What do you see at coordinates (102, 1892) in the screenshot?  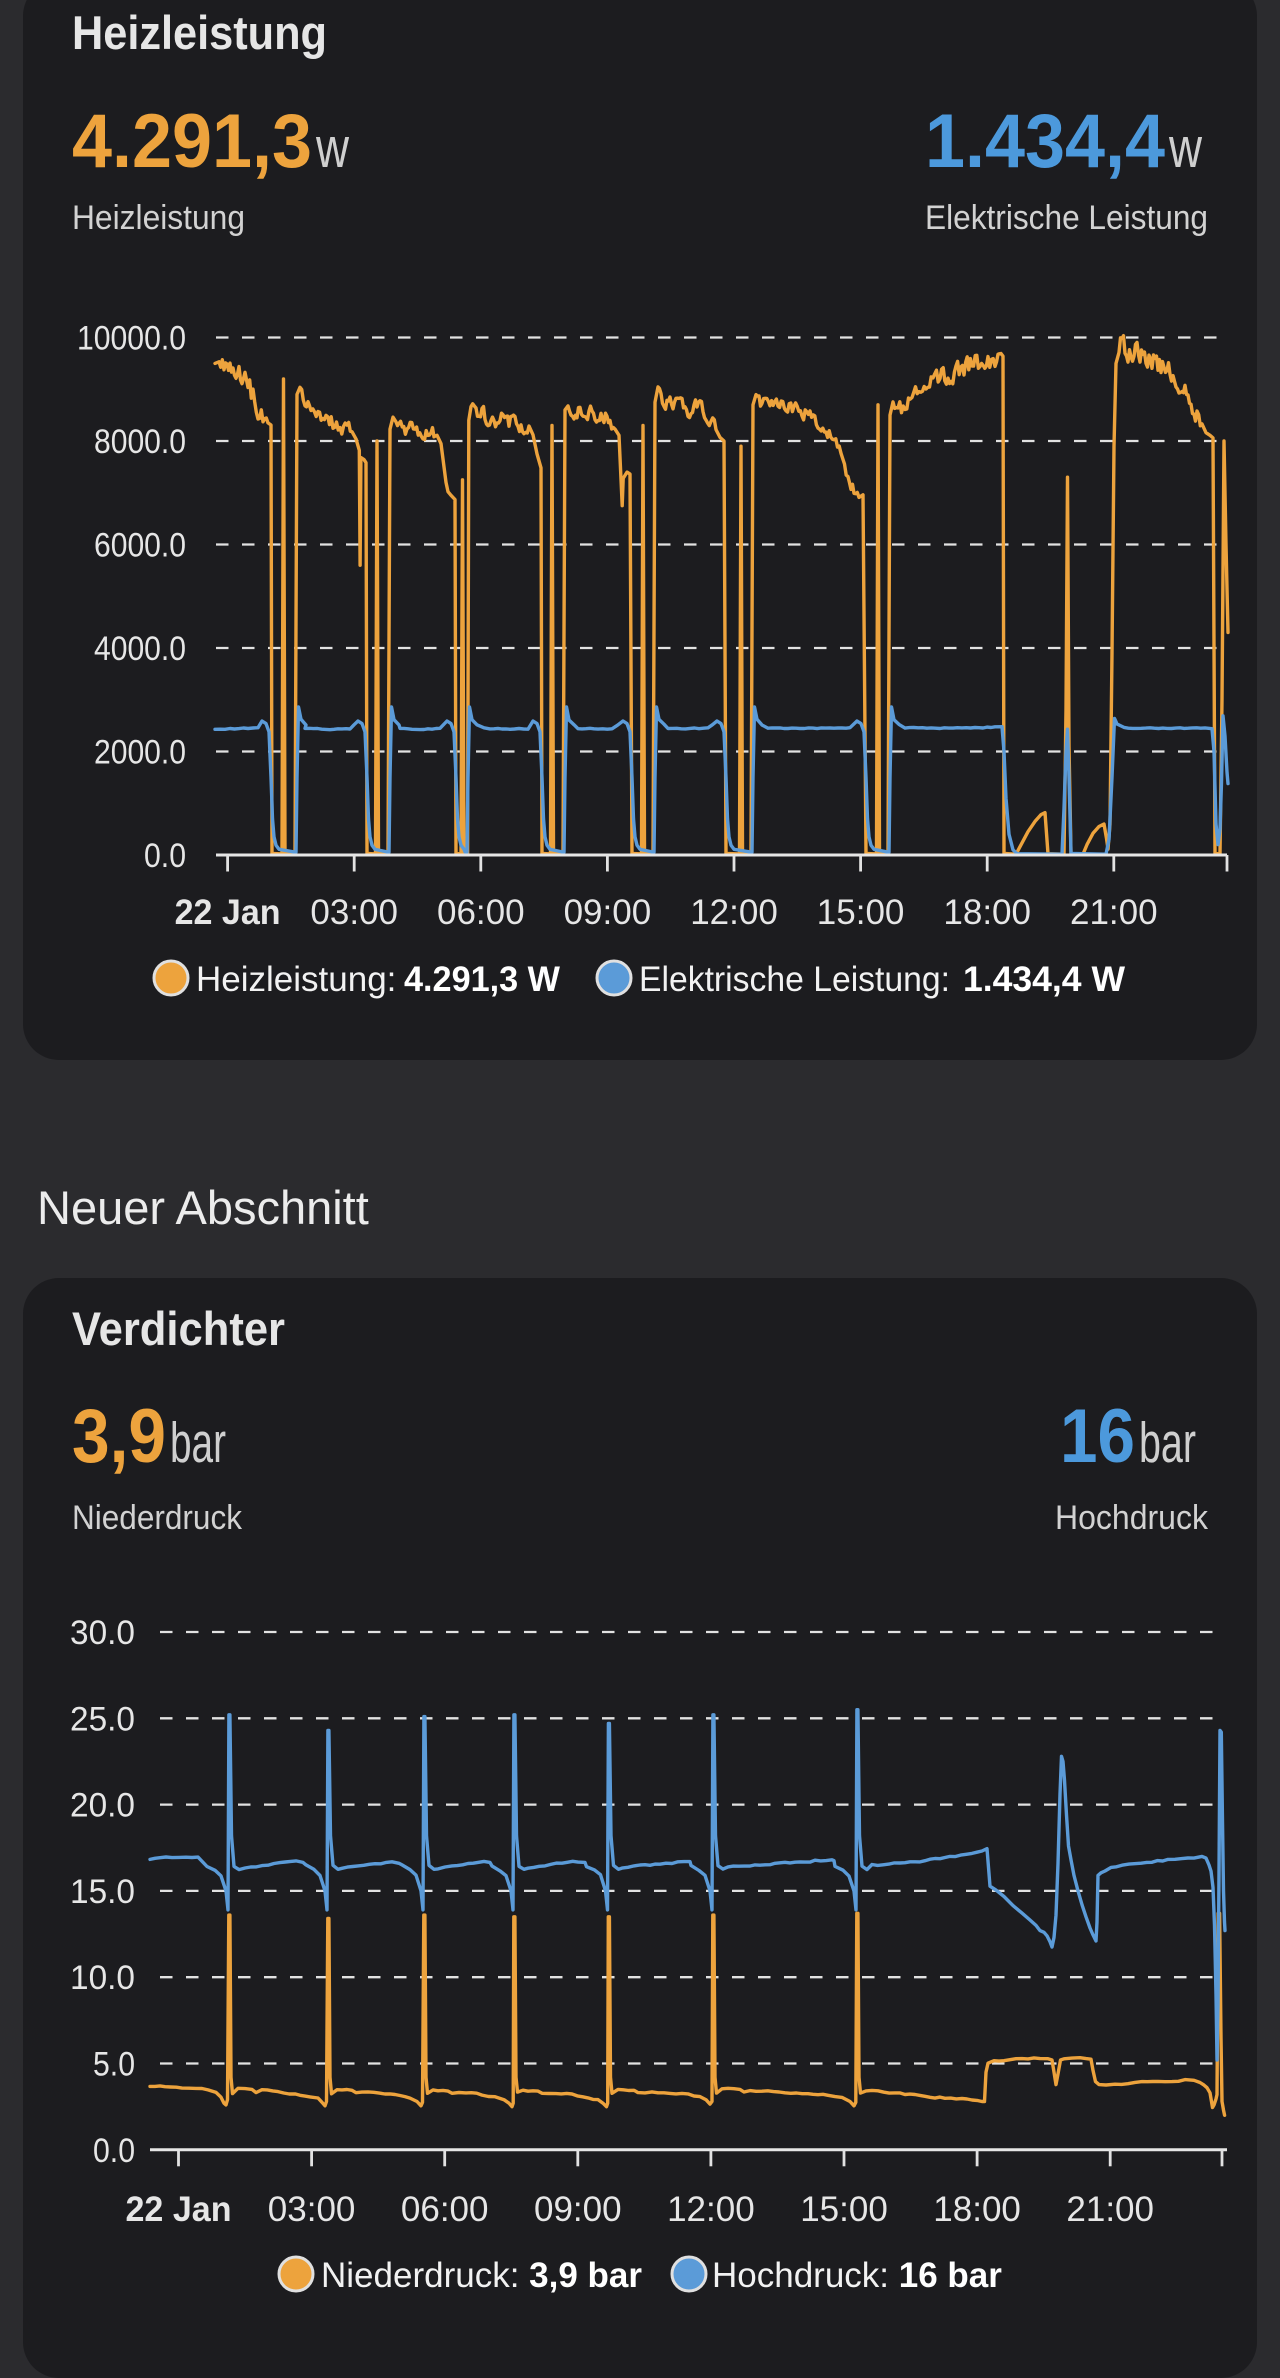 I see `svg-text: 15.0` at bounding box center [102, 1892].